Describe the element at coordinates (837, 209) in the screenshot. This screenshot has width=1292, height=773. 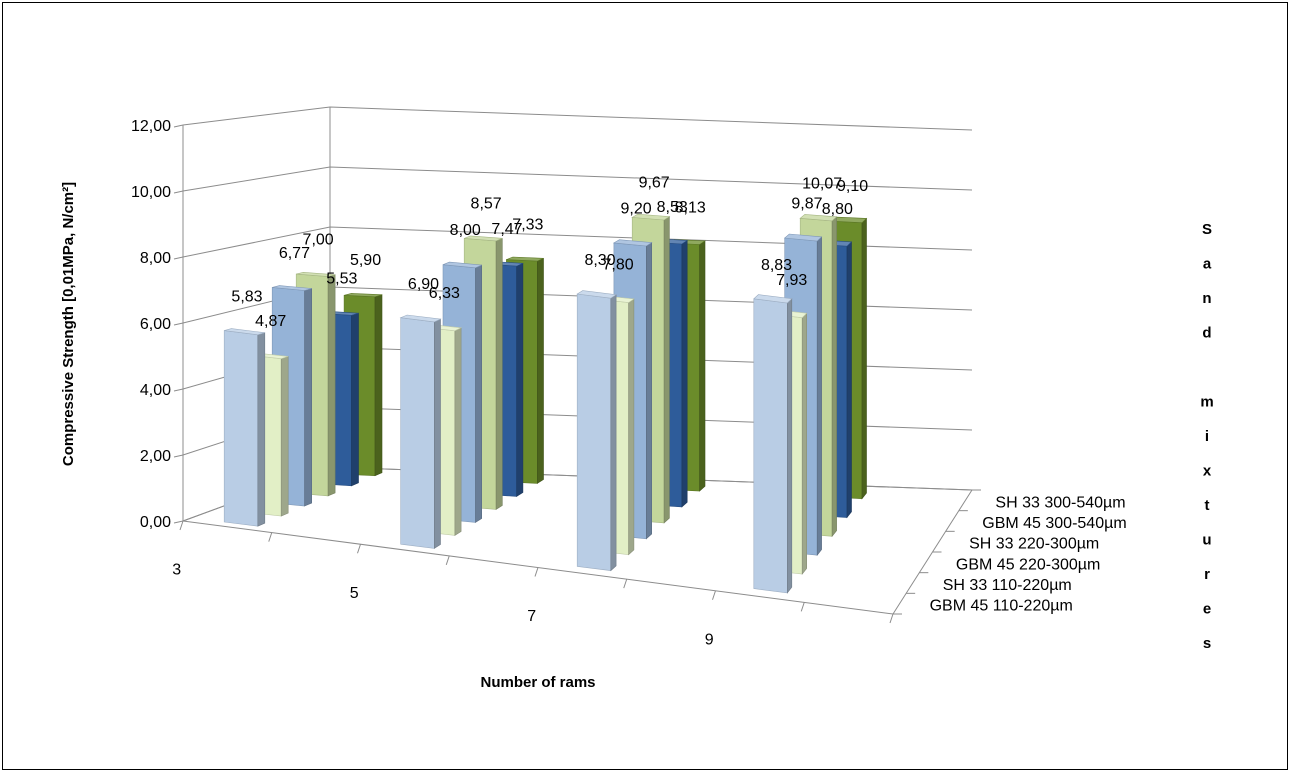
I see `data-label: 8,80` at that location.